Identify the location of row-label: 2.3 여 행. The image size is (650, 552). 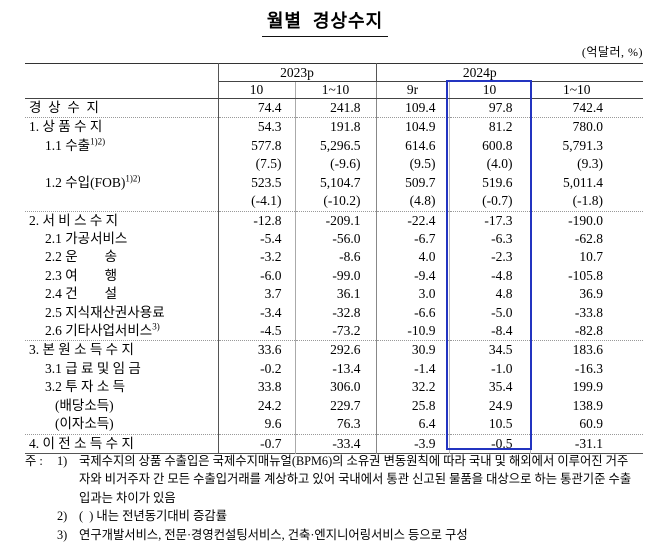
(122, 276).